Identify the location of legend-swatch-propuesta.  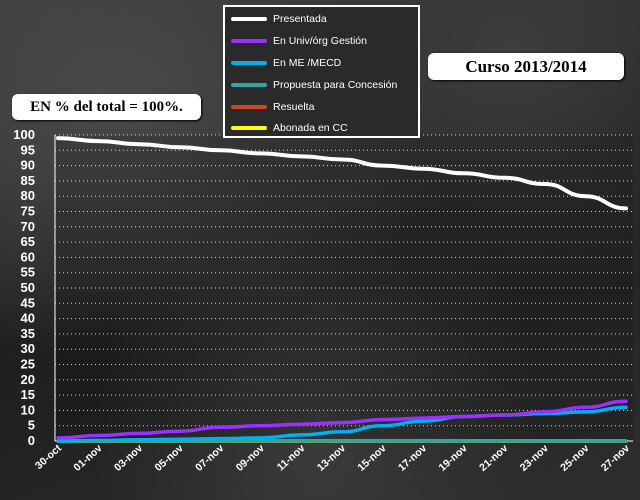
(249, 85).